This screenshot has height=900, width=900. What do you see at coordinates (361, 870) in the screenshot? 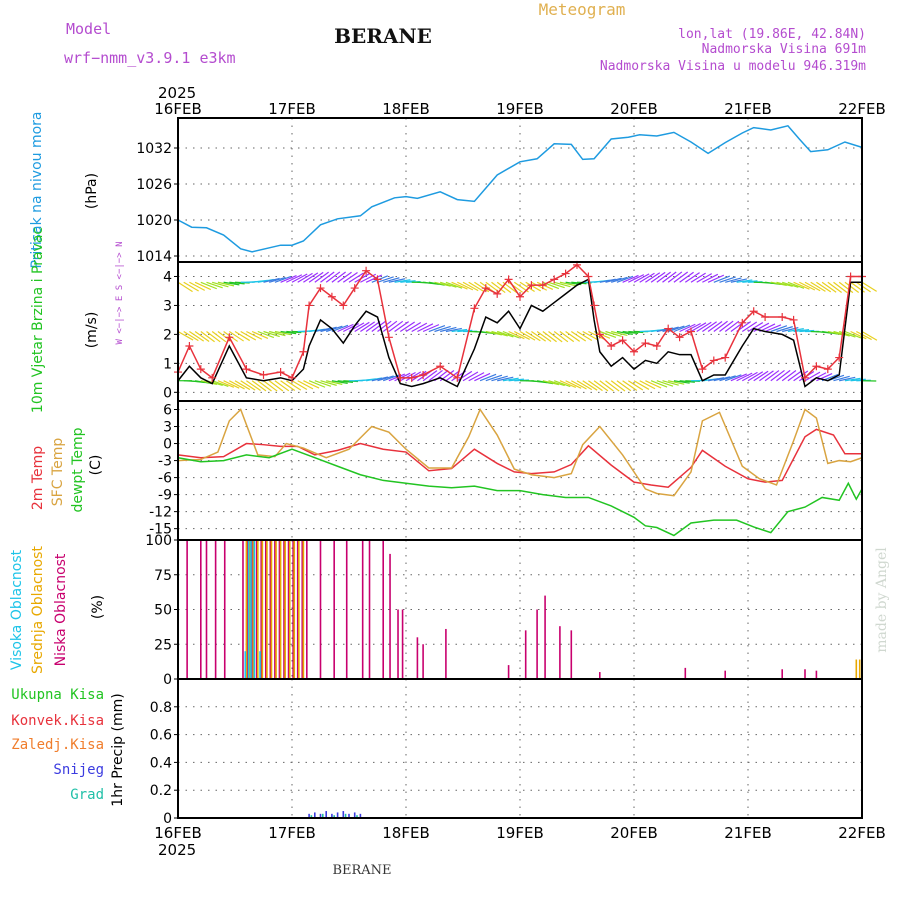
I see `footer-station: BERANE` at bounding box center [361, 870].